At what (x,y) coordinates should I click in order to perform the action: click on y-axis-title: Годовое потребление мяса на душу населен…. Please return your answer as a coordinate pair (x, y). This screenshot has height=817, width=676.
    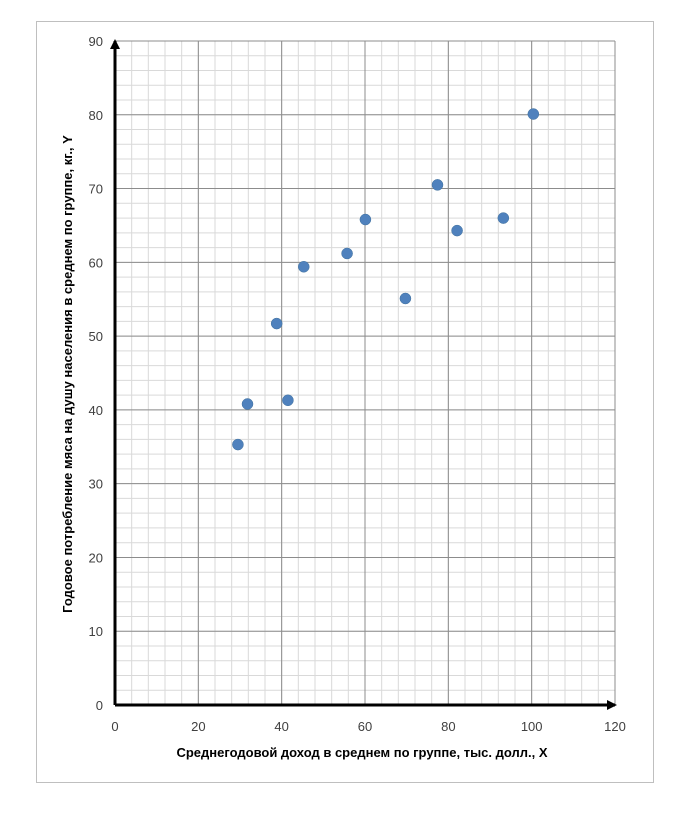
    Looking at the image, I should click on (67, 374).